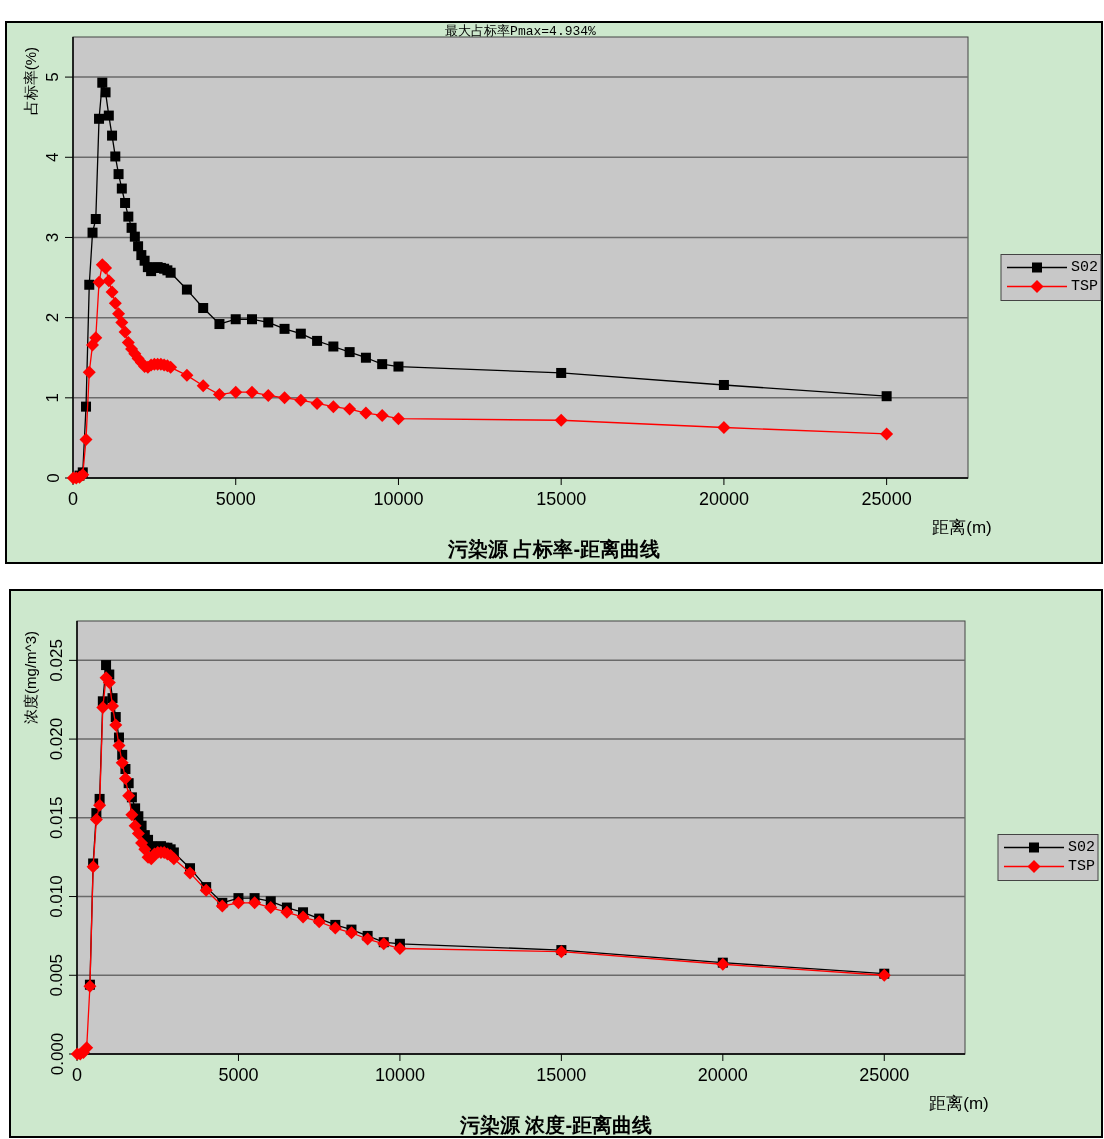 This screenshot has height=1139, width=1104. Describe the element at coordinates (53, 77) in the screenshot. I see `y-tick-label: 5` at that location.